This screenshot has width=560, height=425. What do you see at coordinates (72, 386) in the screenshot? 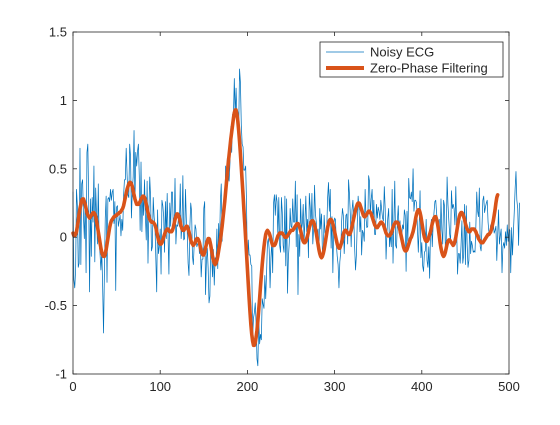
I see `x-tick-label: 0` at bounding box center [72, 386].